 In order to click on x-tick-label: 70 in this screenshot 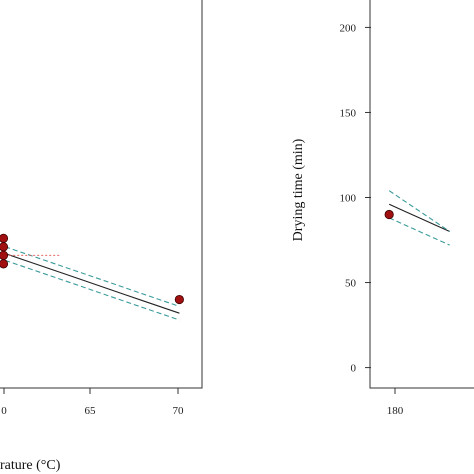, I will do `click(179, 411)`.